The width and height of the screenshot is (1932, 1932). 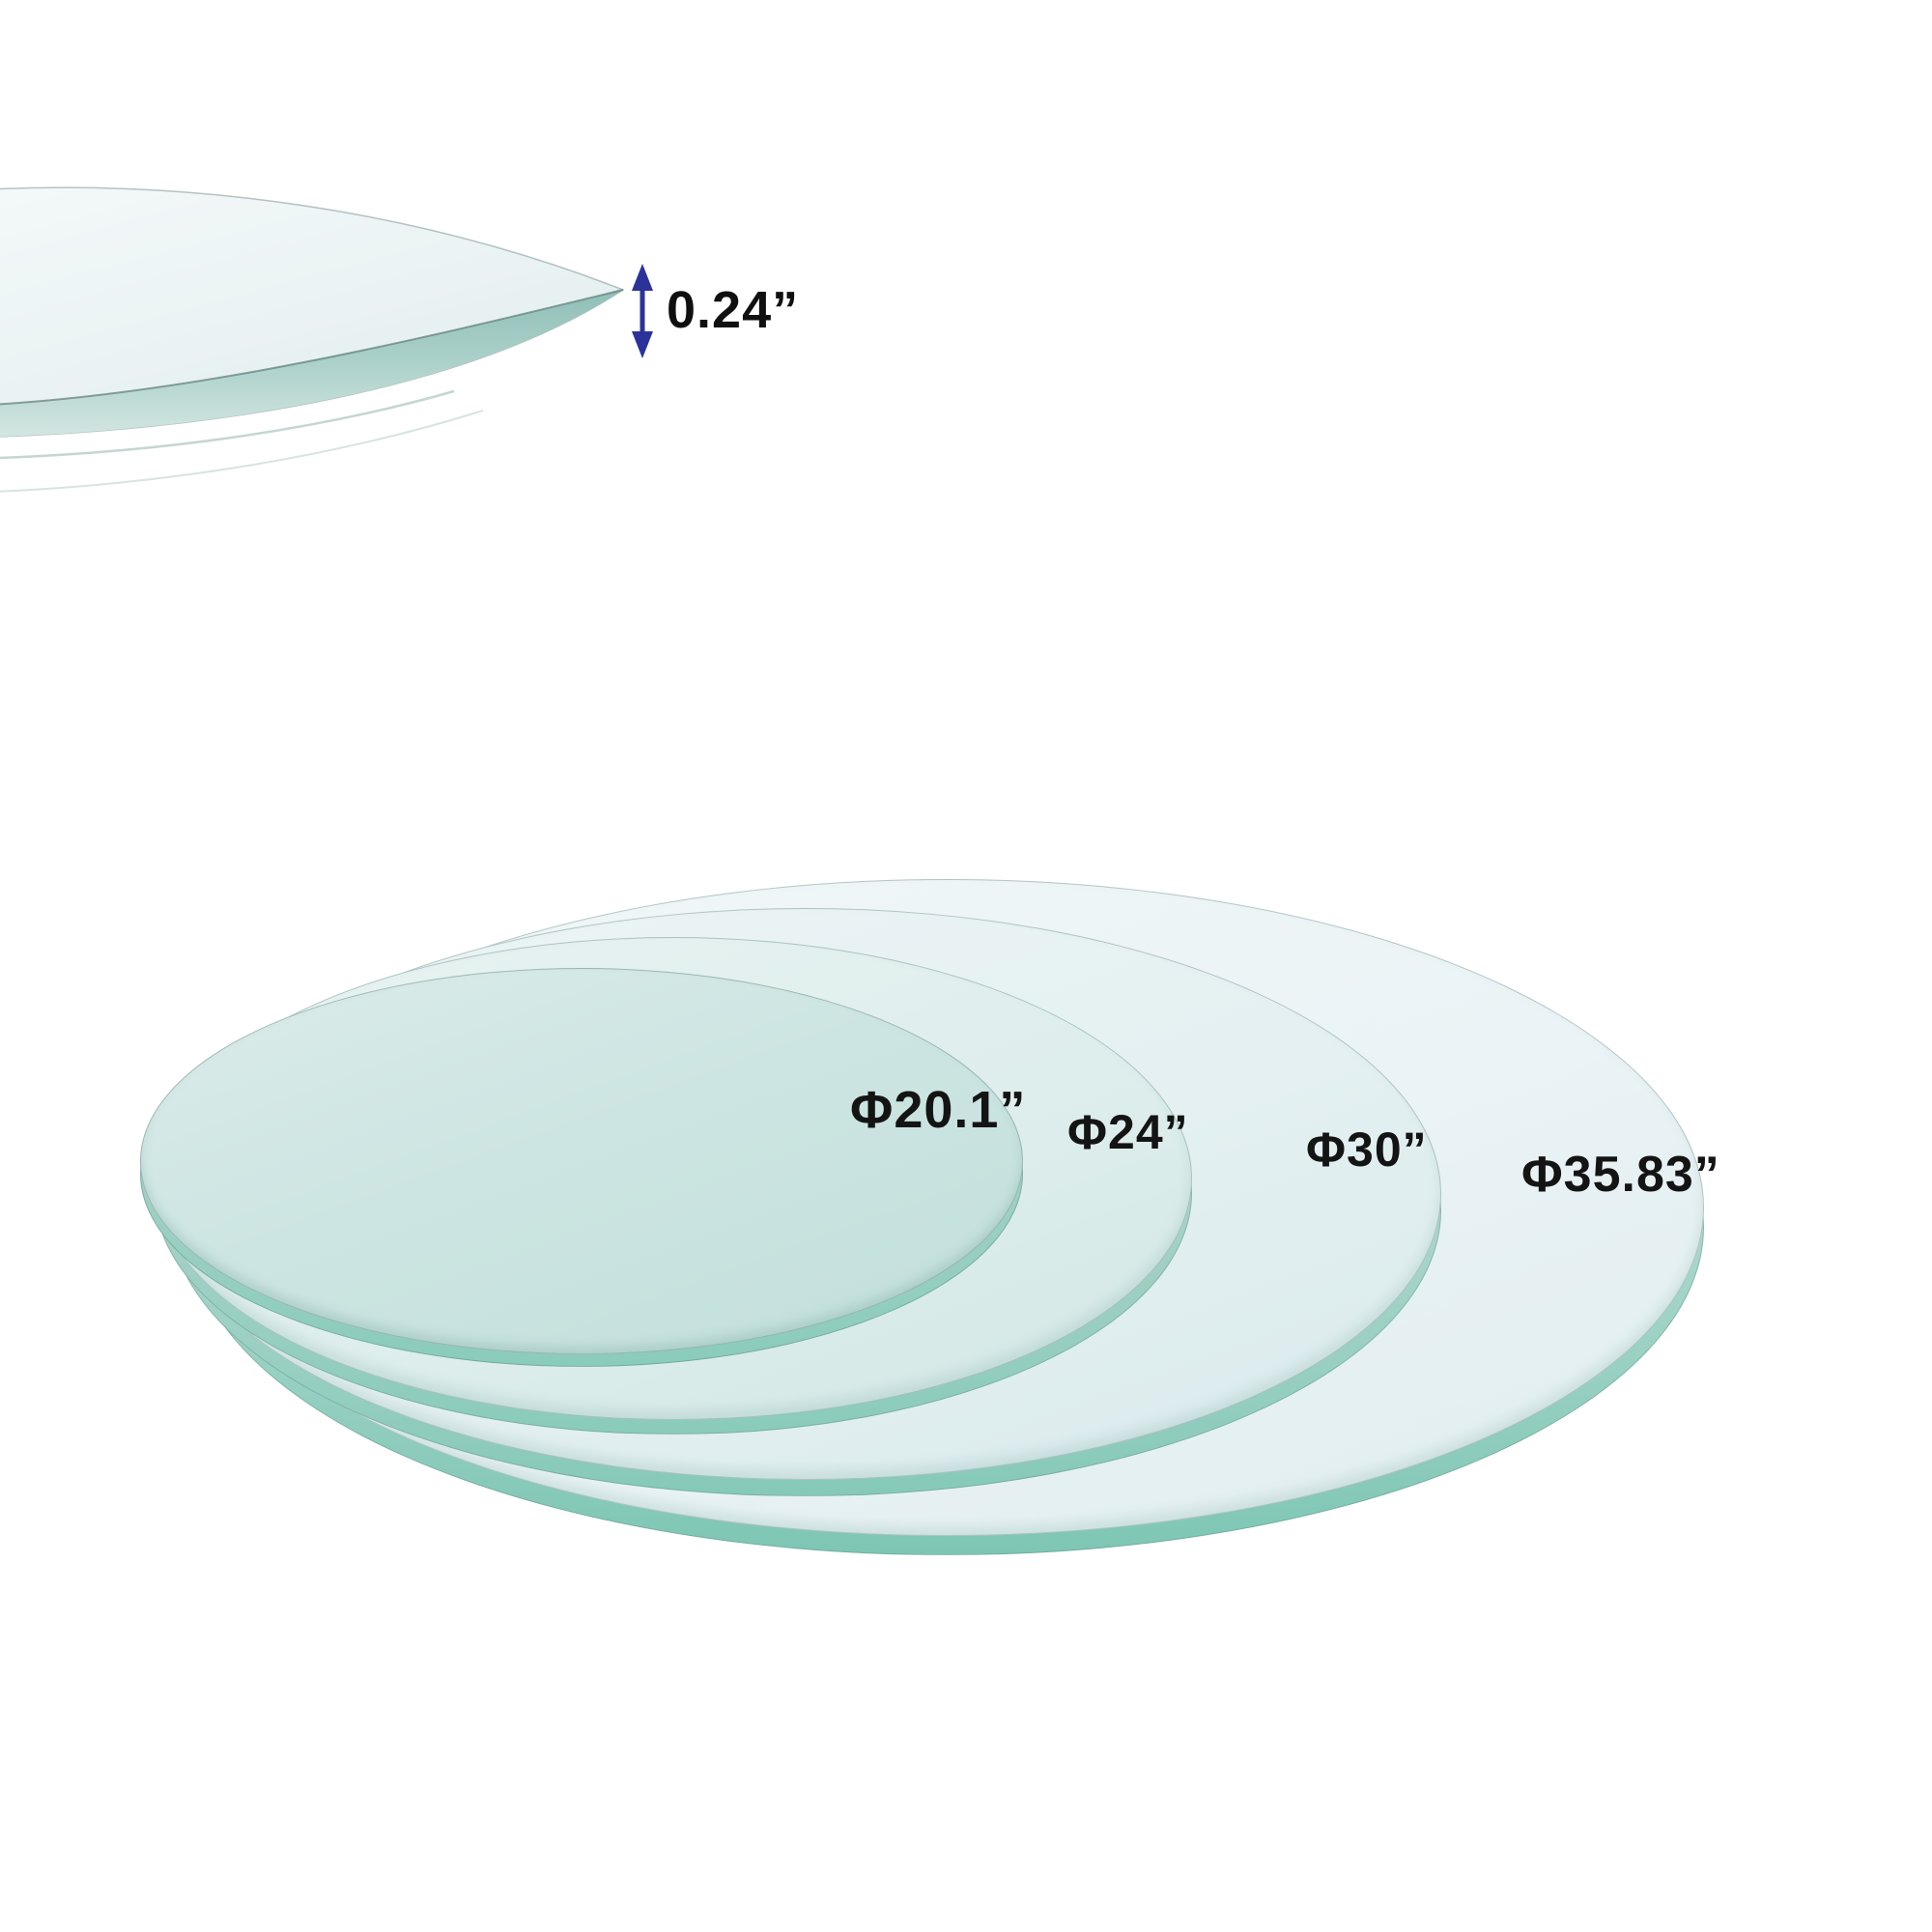 I want to click on glass-edge-closeup-graphic, so click(x=312, y=339).